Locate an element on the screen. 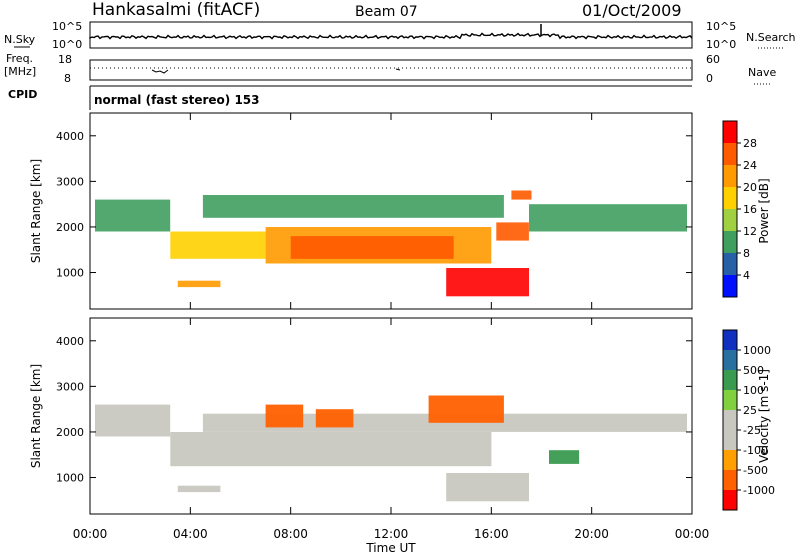 The image size is (800, 558). noise-right-tick-low: 10^0 is located at coordinates (721, 44).